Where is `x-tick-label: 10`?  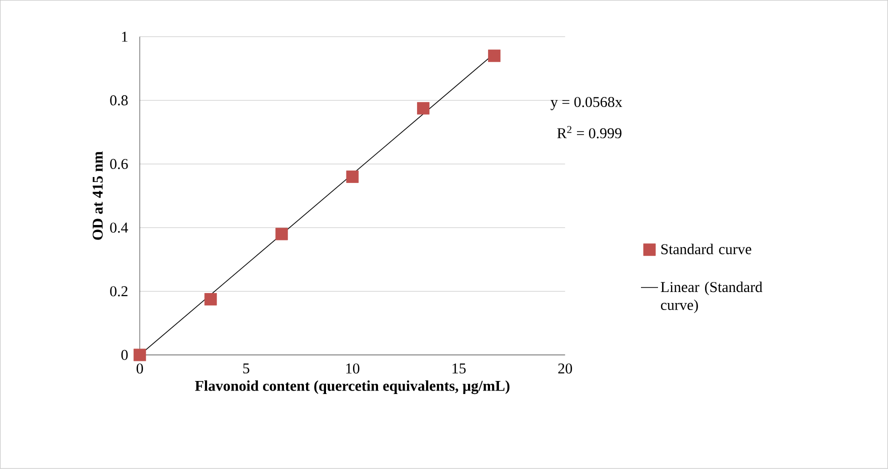
x-tick-label: 10 is located at coordinates (353, 369).